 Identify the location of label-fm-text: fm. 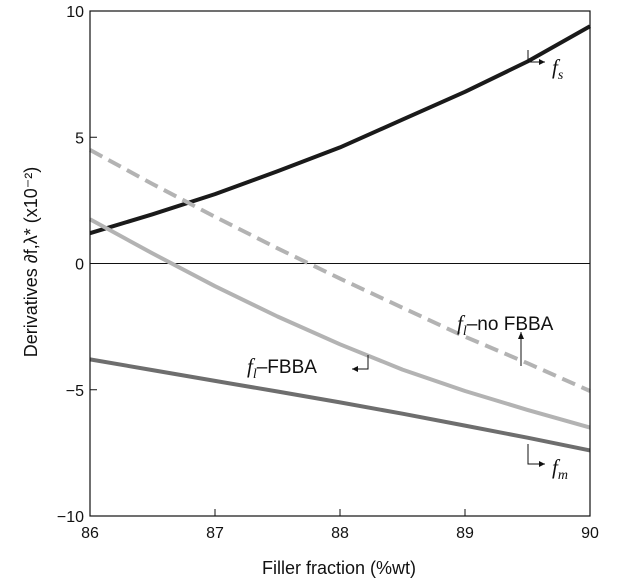
(560, 469).